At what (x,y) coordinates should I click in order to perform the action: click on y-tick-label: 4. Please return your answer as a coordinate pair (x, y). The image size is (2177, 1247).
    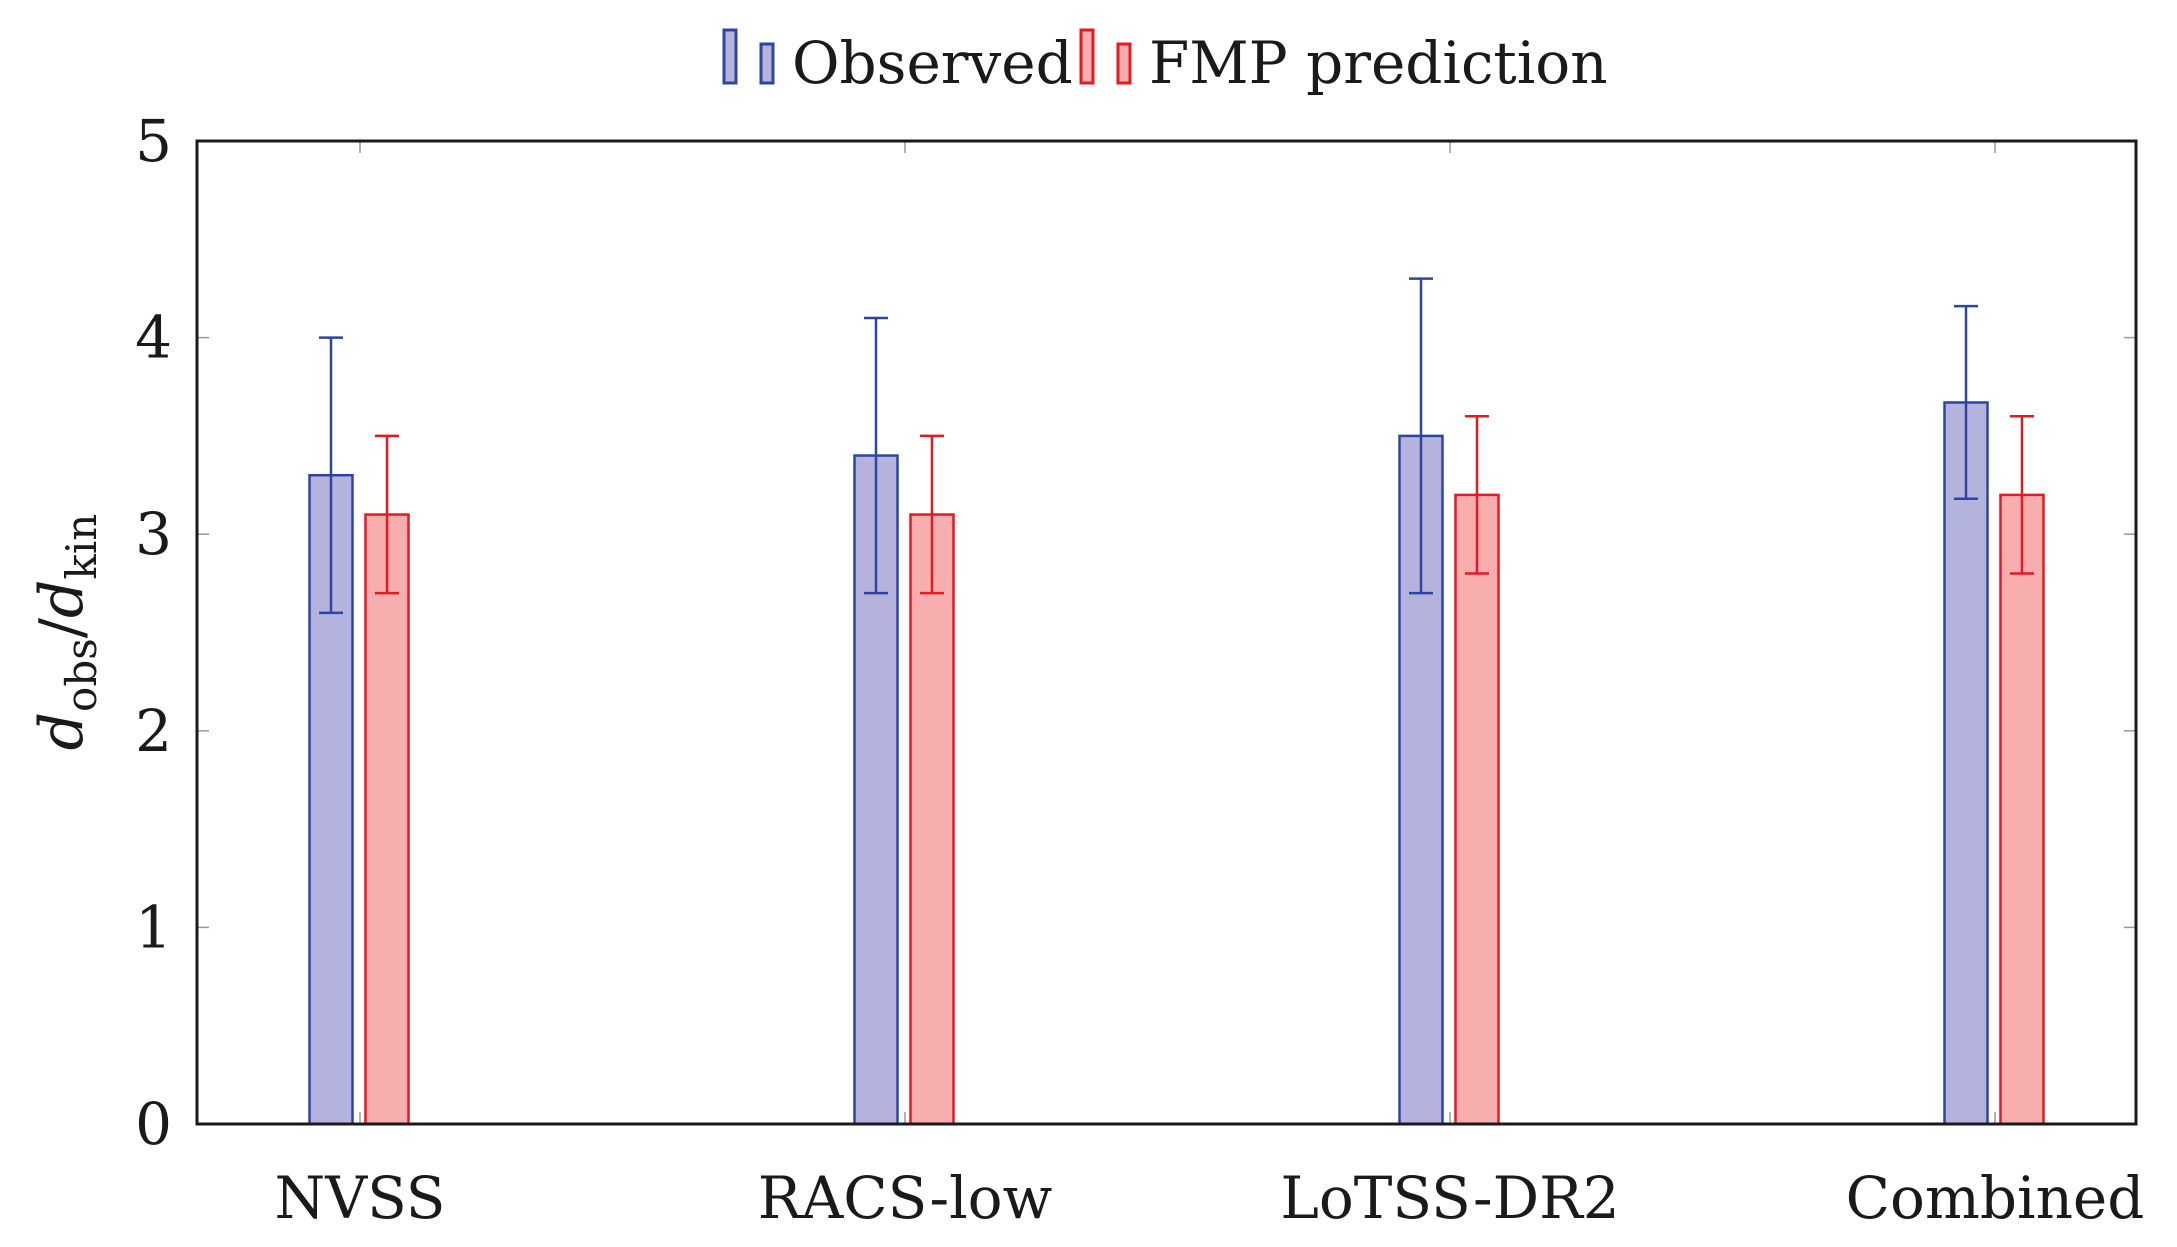
    Looking at the image, I should click on (153, 338).